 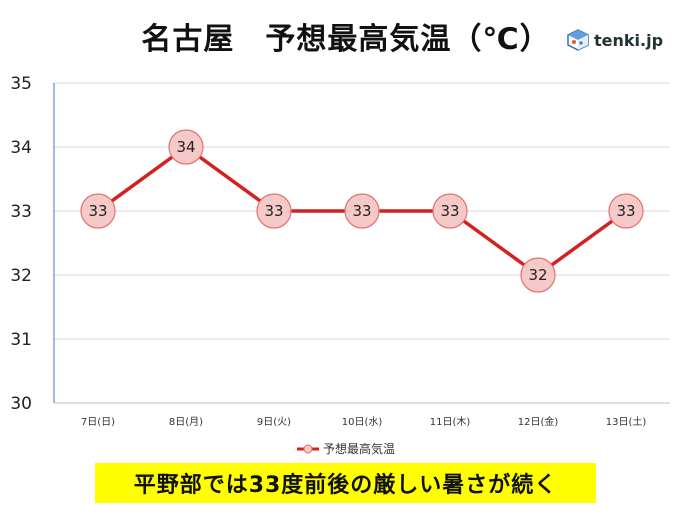 What do you see at coordinates (21, 404) in the screenshot?
I see `y-tick-label: 30` at bounding box center [21, 404].